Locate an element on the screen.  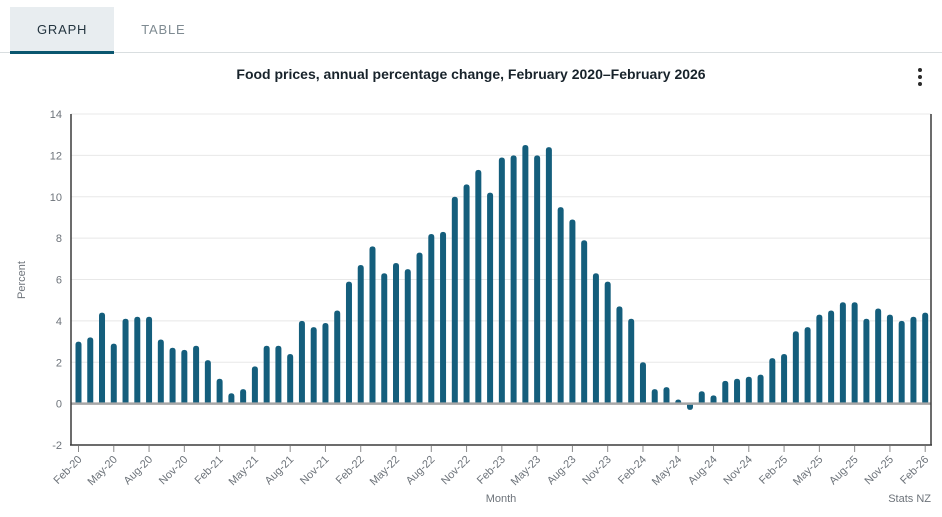
x-tick-label: May-24 is located at coordinates (667, 471).